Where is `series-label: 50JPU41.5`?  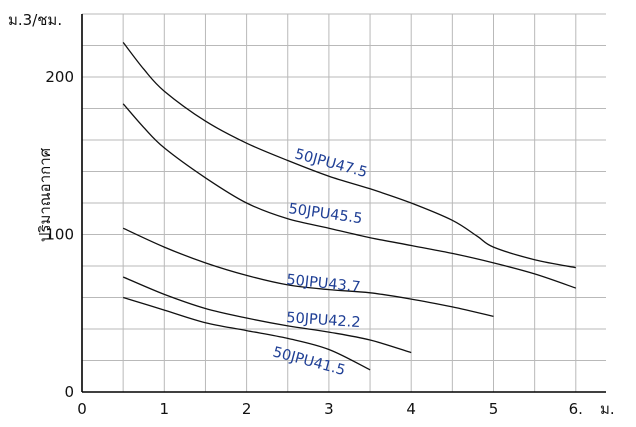 series-label: 50JPU41.5 is located at coordinates (309, 361).